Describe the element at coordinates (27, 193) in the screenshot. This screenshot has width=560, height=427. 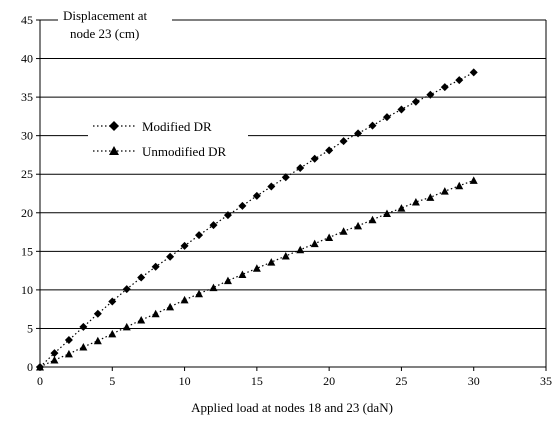
I see `y-tick-labels: 0 5 10 15 20 25 30 35 40 45` at that location.